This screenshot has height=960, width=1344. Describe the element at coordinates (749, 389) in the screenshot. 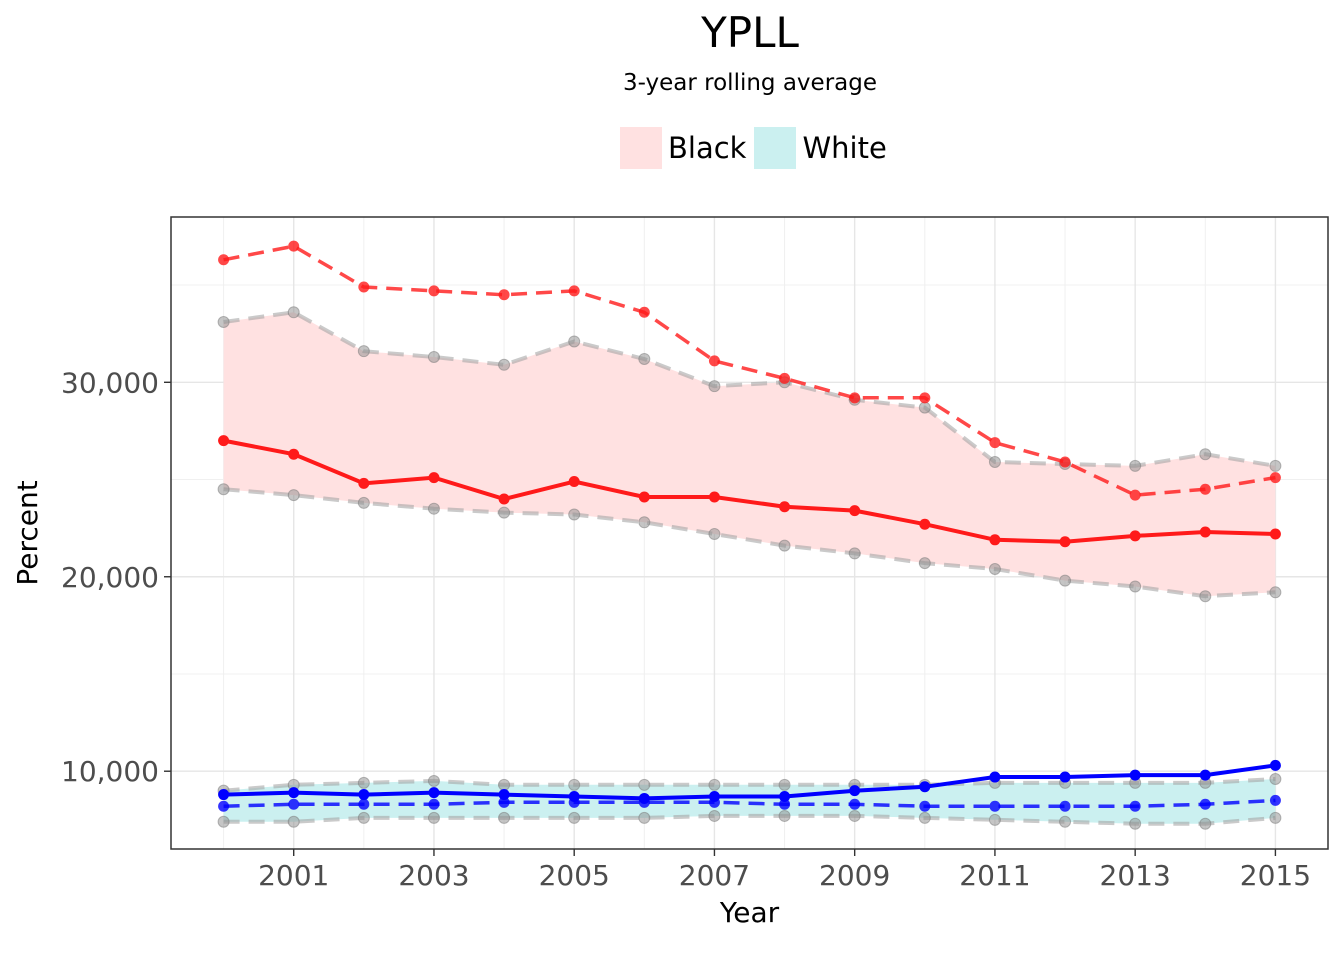

I see `band-upper-line-black` at that location.